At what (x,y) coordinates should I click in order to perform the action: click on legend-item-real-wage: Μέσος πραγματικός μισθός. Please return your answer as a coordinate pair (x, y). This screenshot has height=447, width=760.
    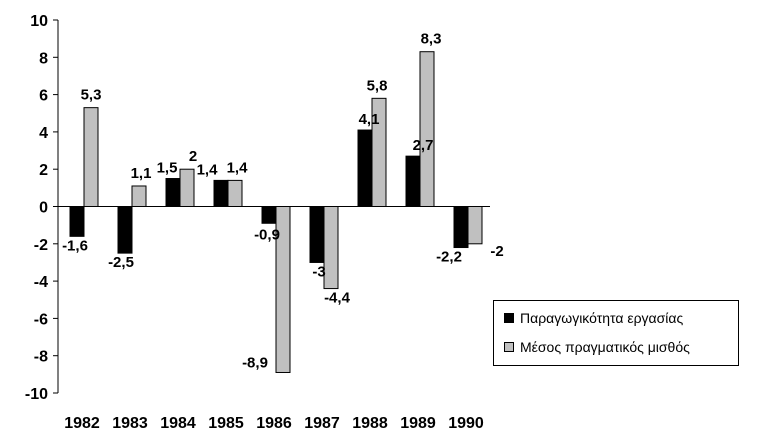
    Looking at the image, I should click on (597, 347).